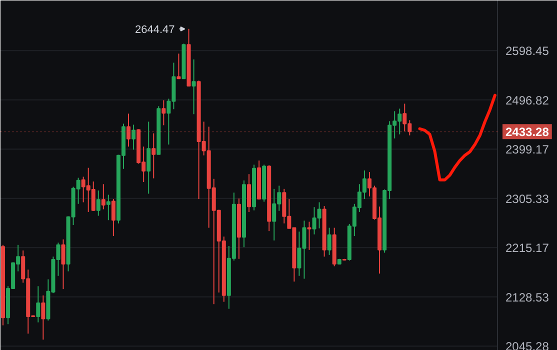 The height and width of the screenshot is (350, 557). I want to click on line-series, so click(457, 138).